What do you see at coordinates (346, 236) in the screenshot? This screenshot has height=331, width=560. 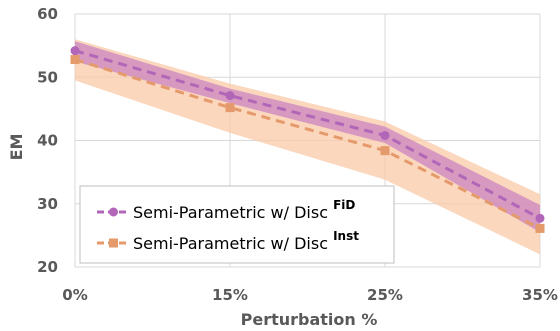 I see `legend-label-superscript: Inst` at bounding box center [346, 236].